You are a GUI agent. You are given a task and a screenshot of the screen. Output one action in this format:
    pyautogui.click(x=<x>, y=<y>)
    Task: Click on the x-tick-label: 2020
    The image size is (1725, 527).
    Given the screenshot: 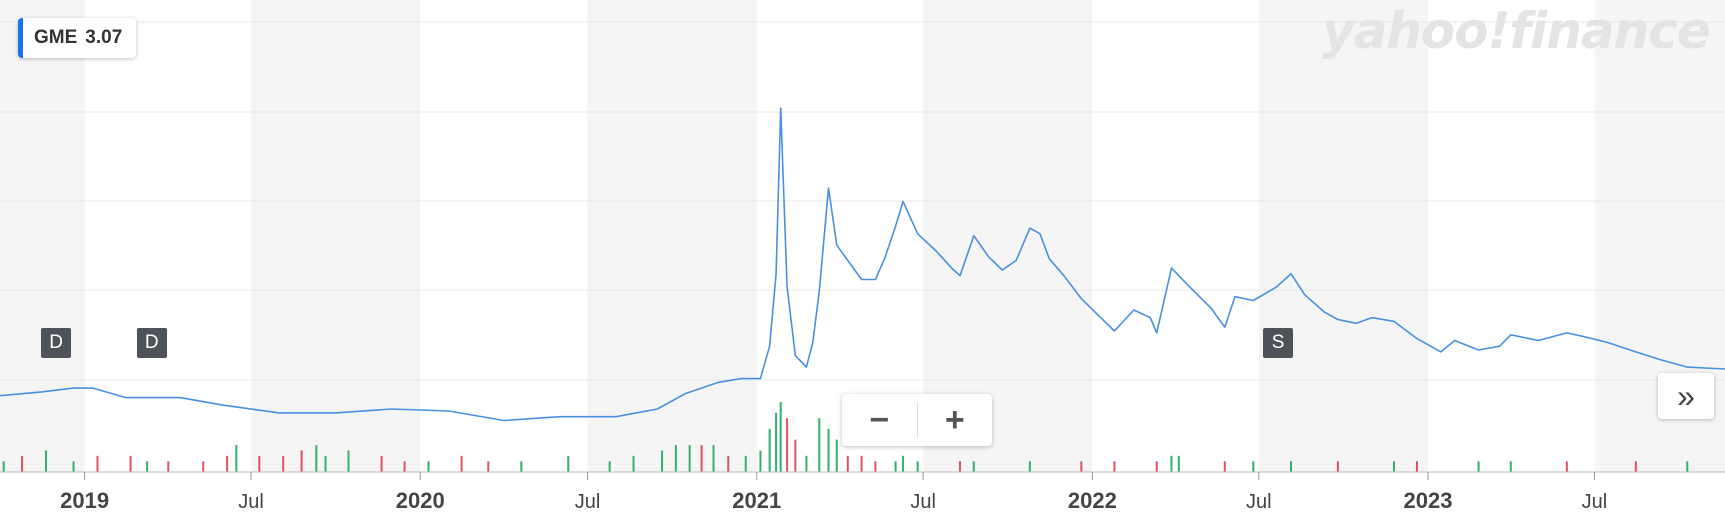 What is the action you would take?
    pyautogui.click(x=420, y=500)
    